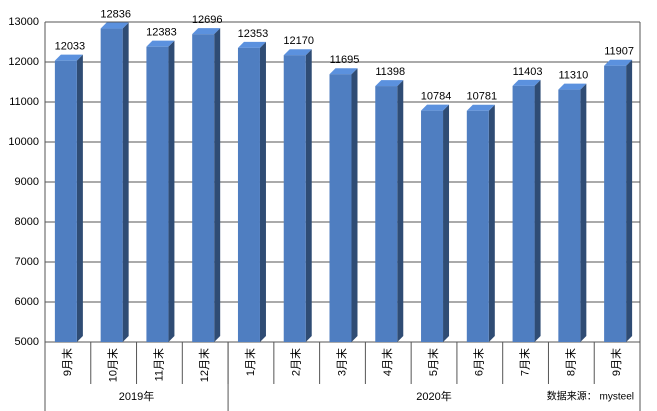 The image size is (657, 411). Describe the element at coordinates (70, 47) in the screenshot. I see `value-label: 12033` at that location.